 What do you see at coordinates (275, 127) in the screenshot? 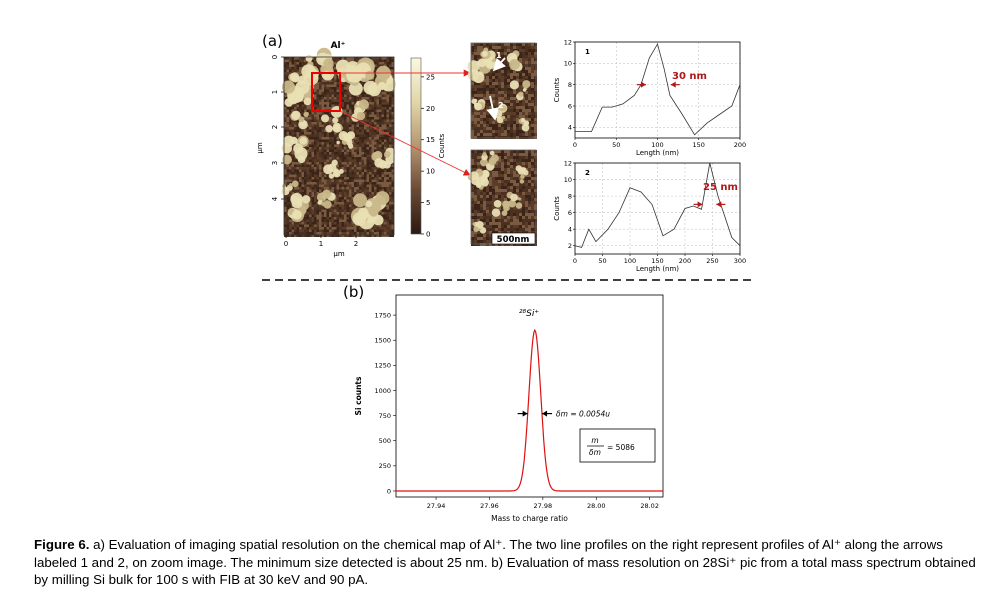
I see `map-y-tick: 2` at bounding box center [275, 127].